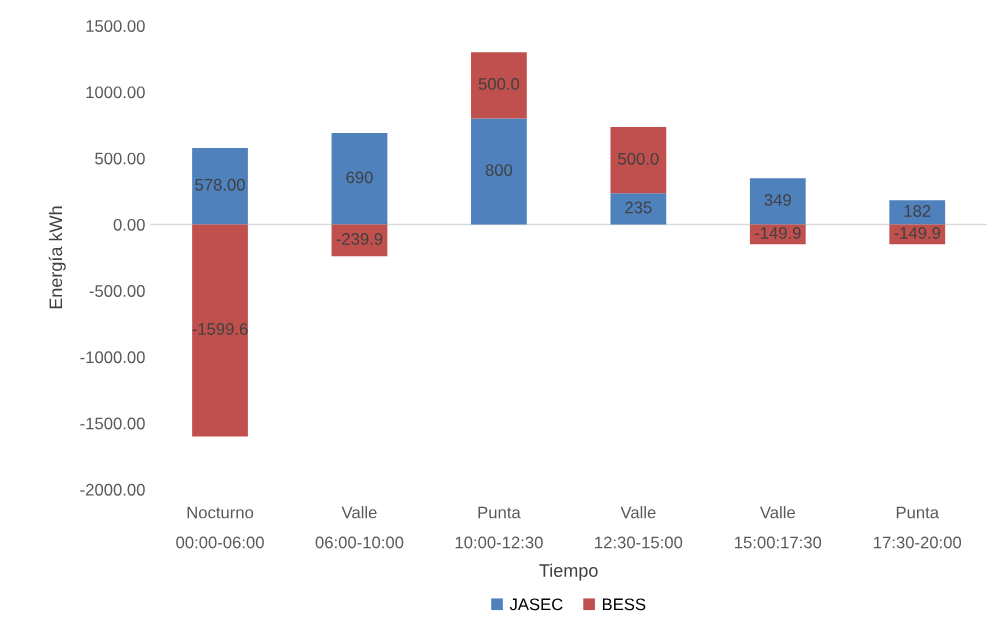 Image resolution: width=1002 pixels, height=644 pixels. What do you see at coordinates (624, 604) in the screenshot?
I see `legend-label: BESS` at bounding box center [624, 604].